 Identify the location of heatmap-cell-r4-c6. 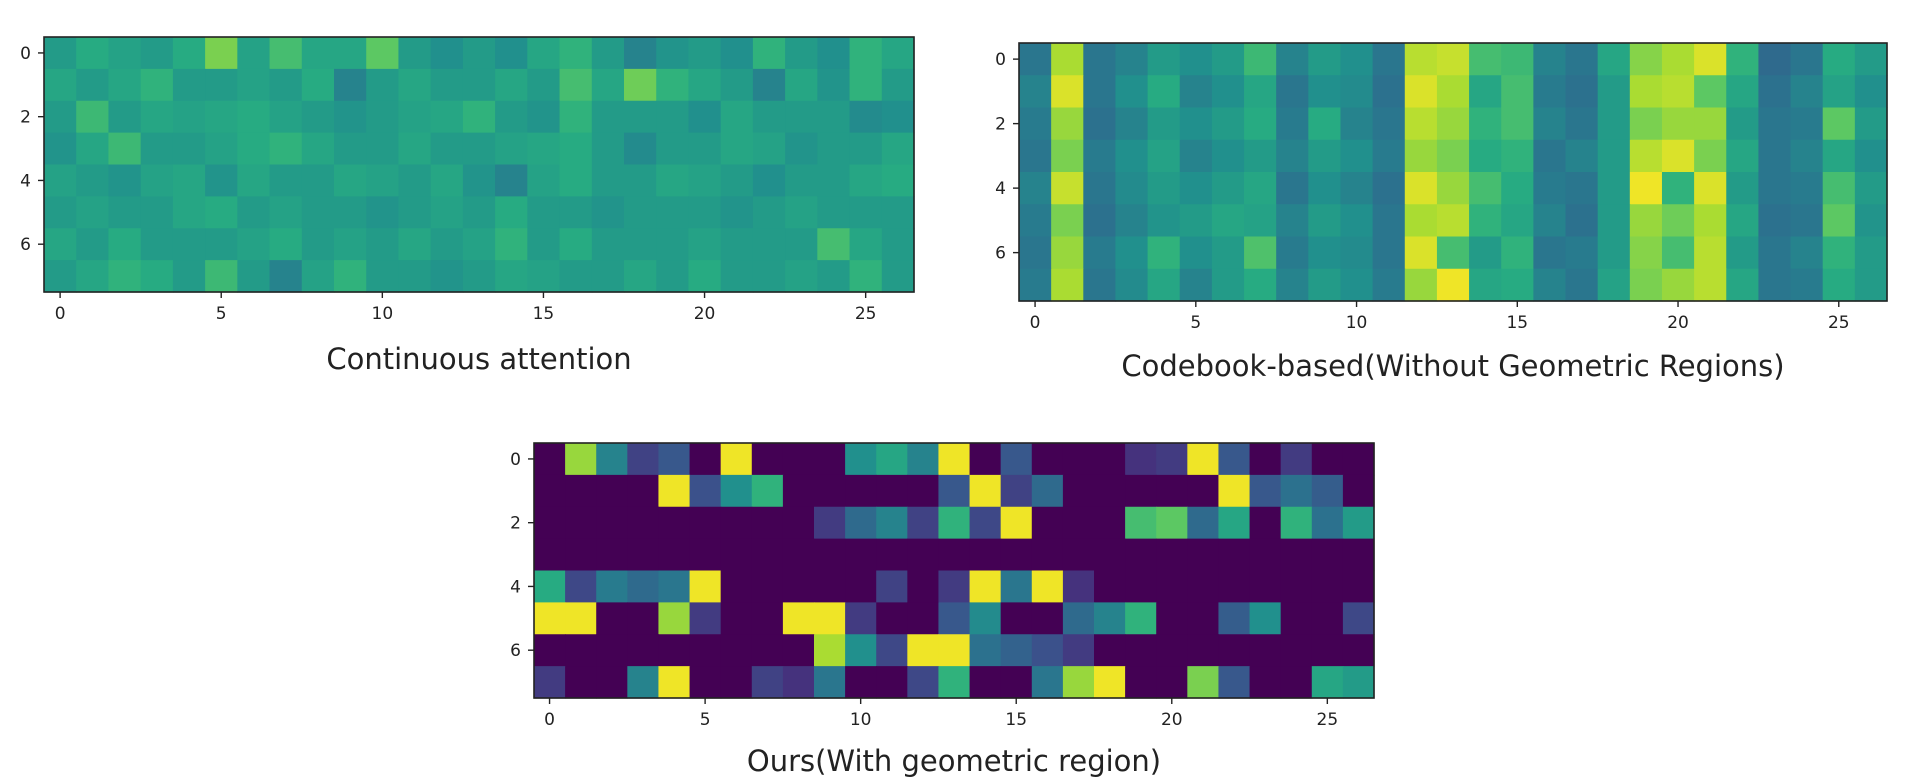
(254, 180).